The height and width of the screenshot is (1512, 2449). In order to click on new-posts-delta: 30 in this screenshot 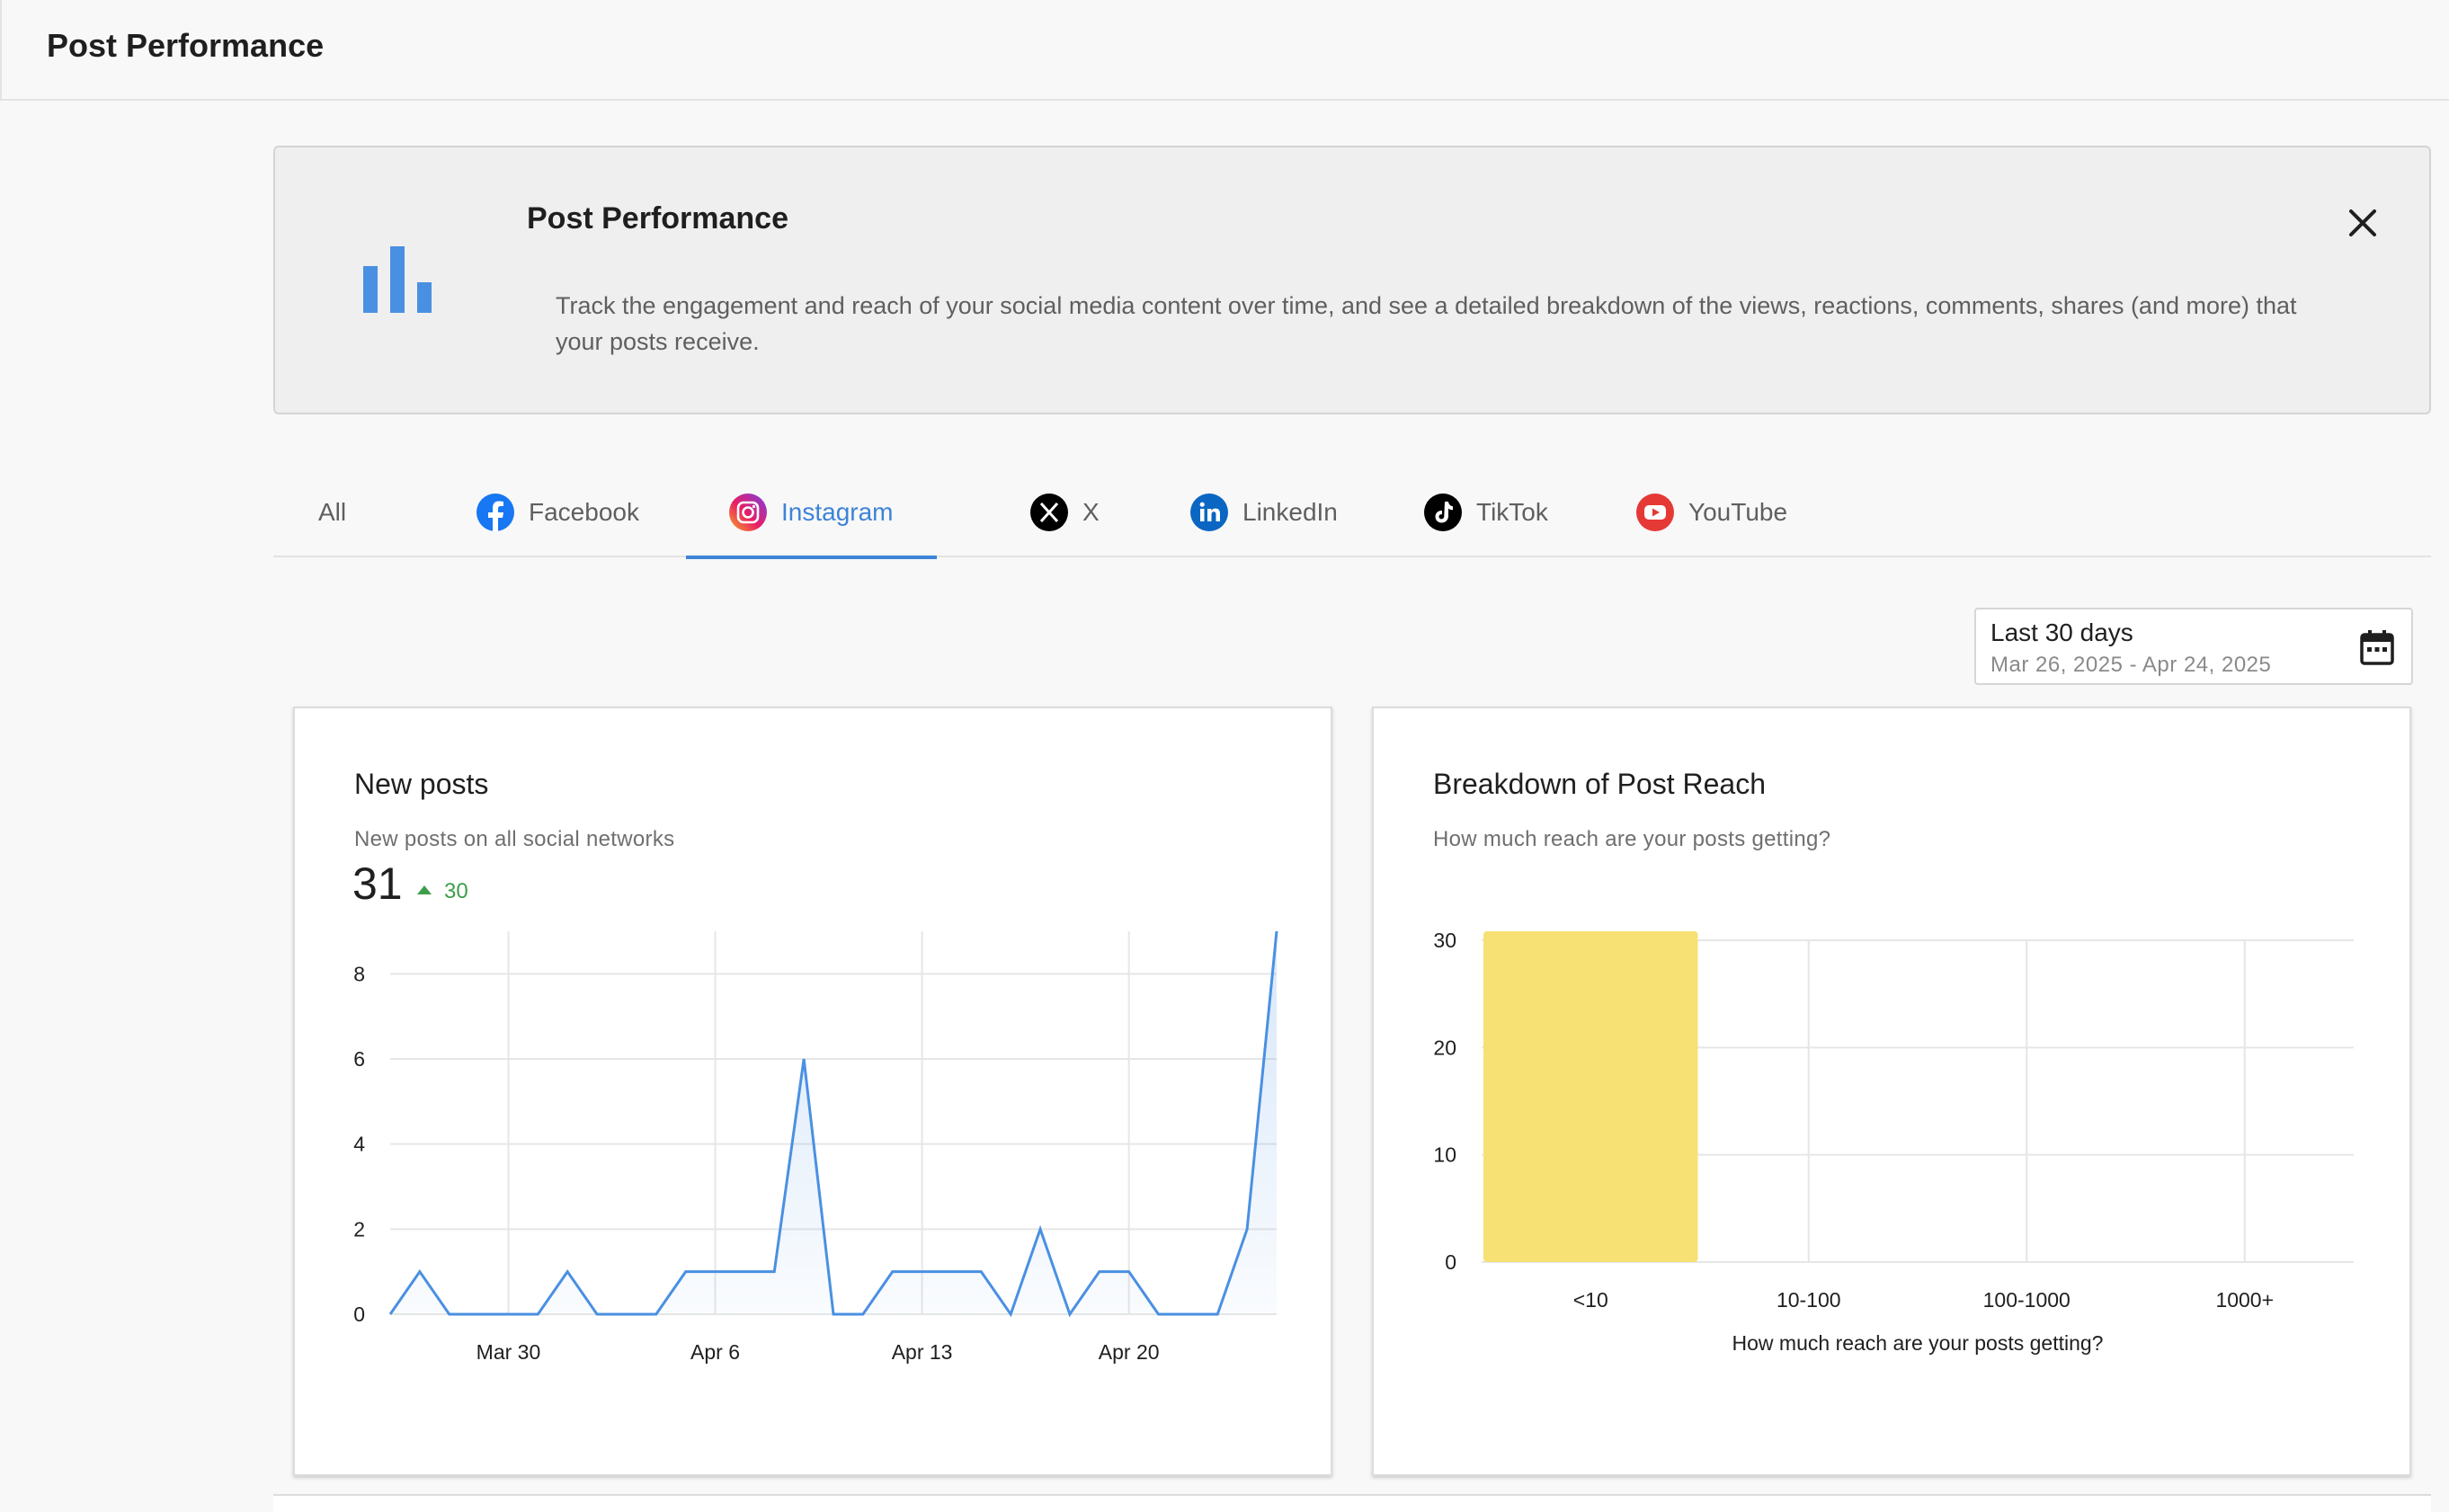, I will do `click(443, 891)`.